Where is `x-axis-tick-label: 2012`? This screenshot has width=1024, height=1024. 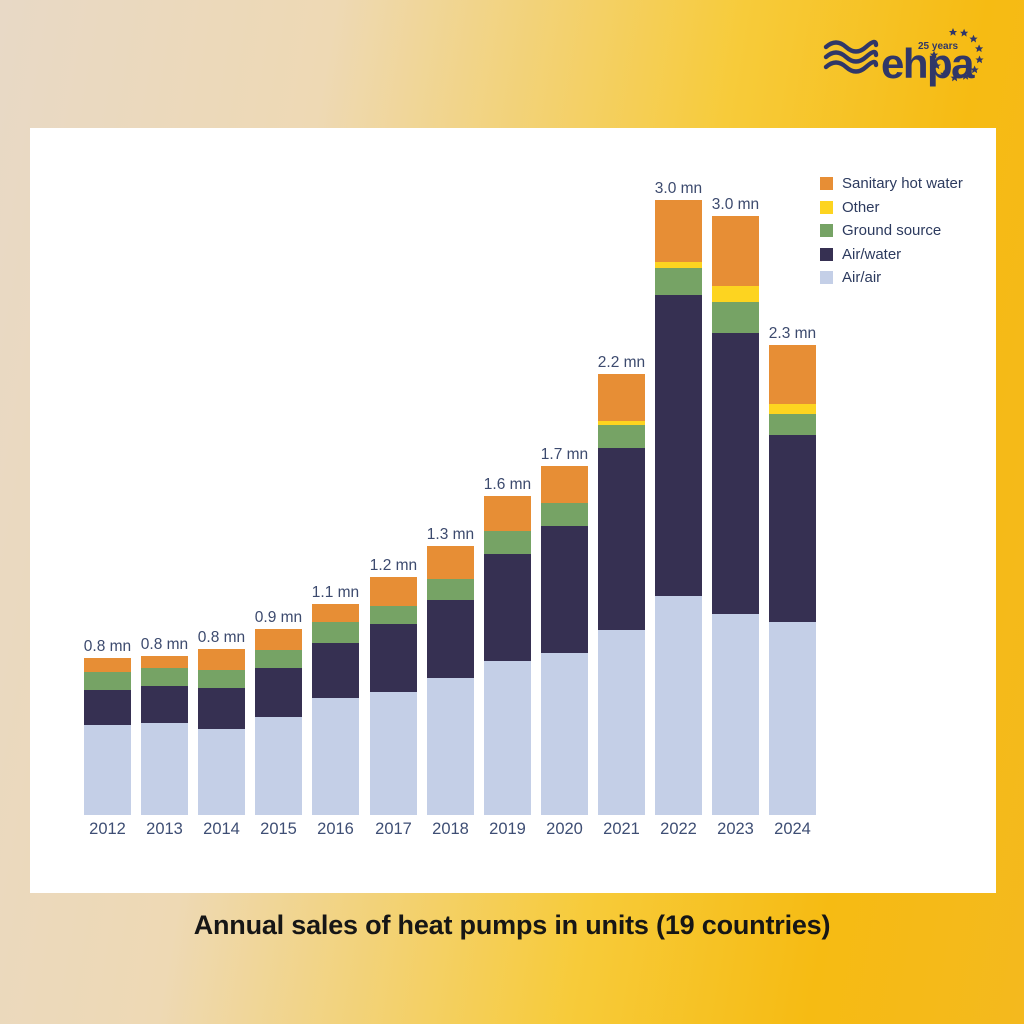
x-axis-tick-label: 2012 is located at coordinates (107, 829).